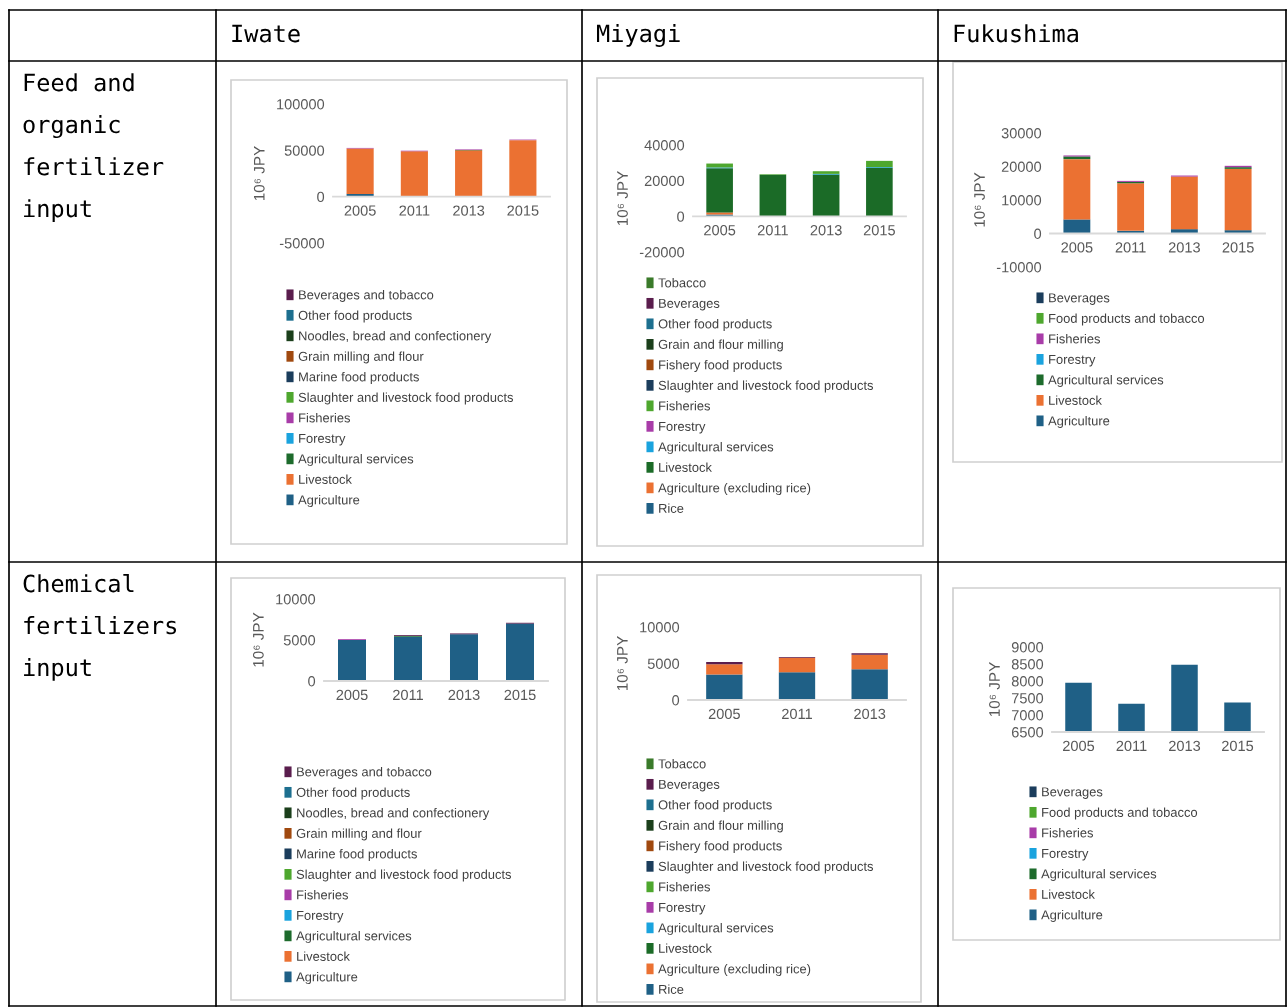 The height and width of the screenshot is (1007, 1287). I want to click on chart-title: Iwate, so click(266, 33).